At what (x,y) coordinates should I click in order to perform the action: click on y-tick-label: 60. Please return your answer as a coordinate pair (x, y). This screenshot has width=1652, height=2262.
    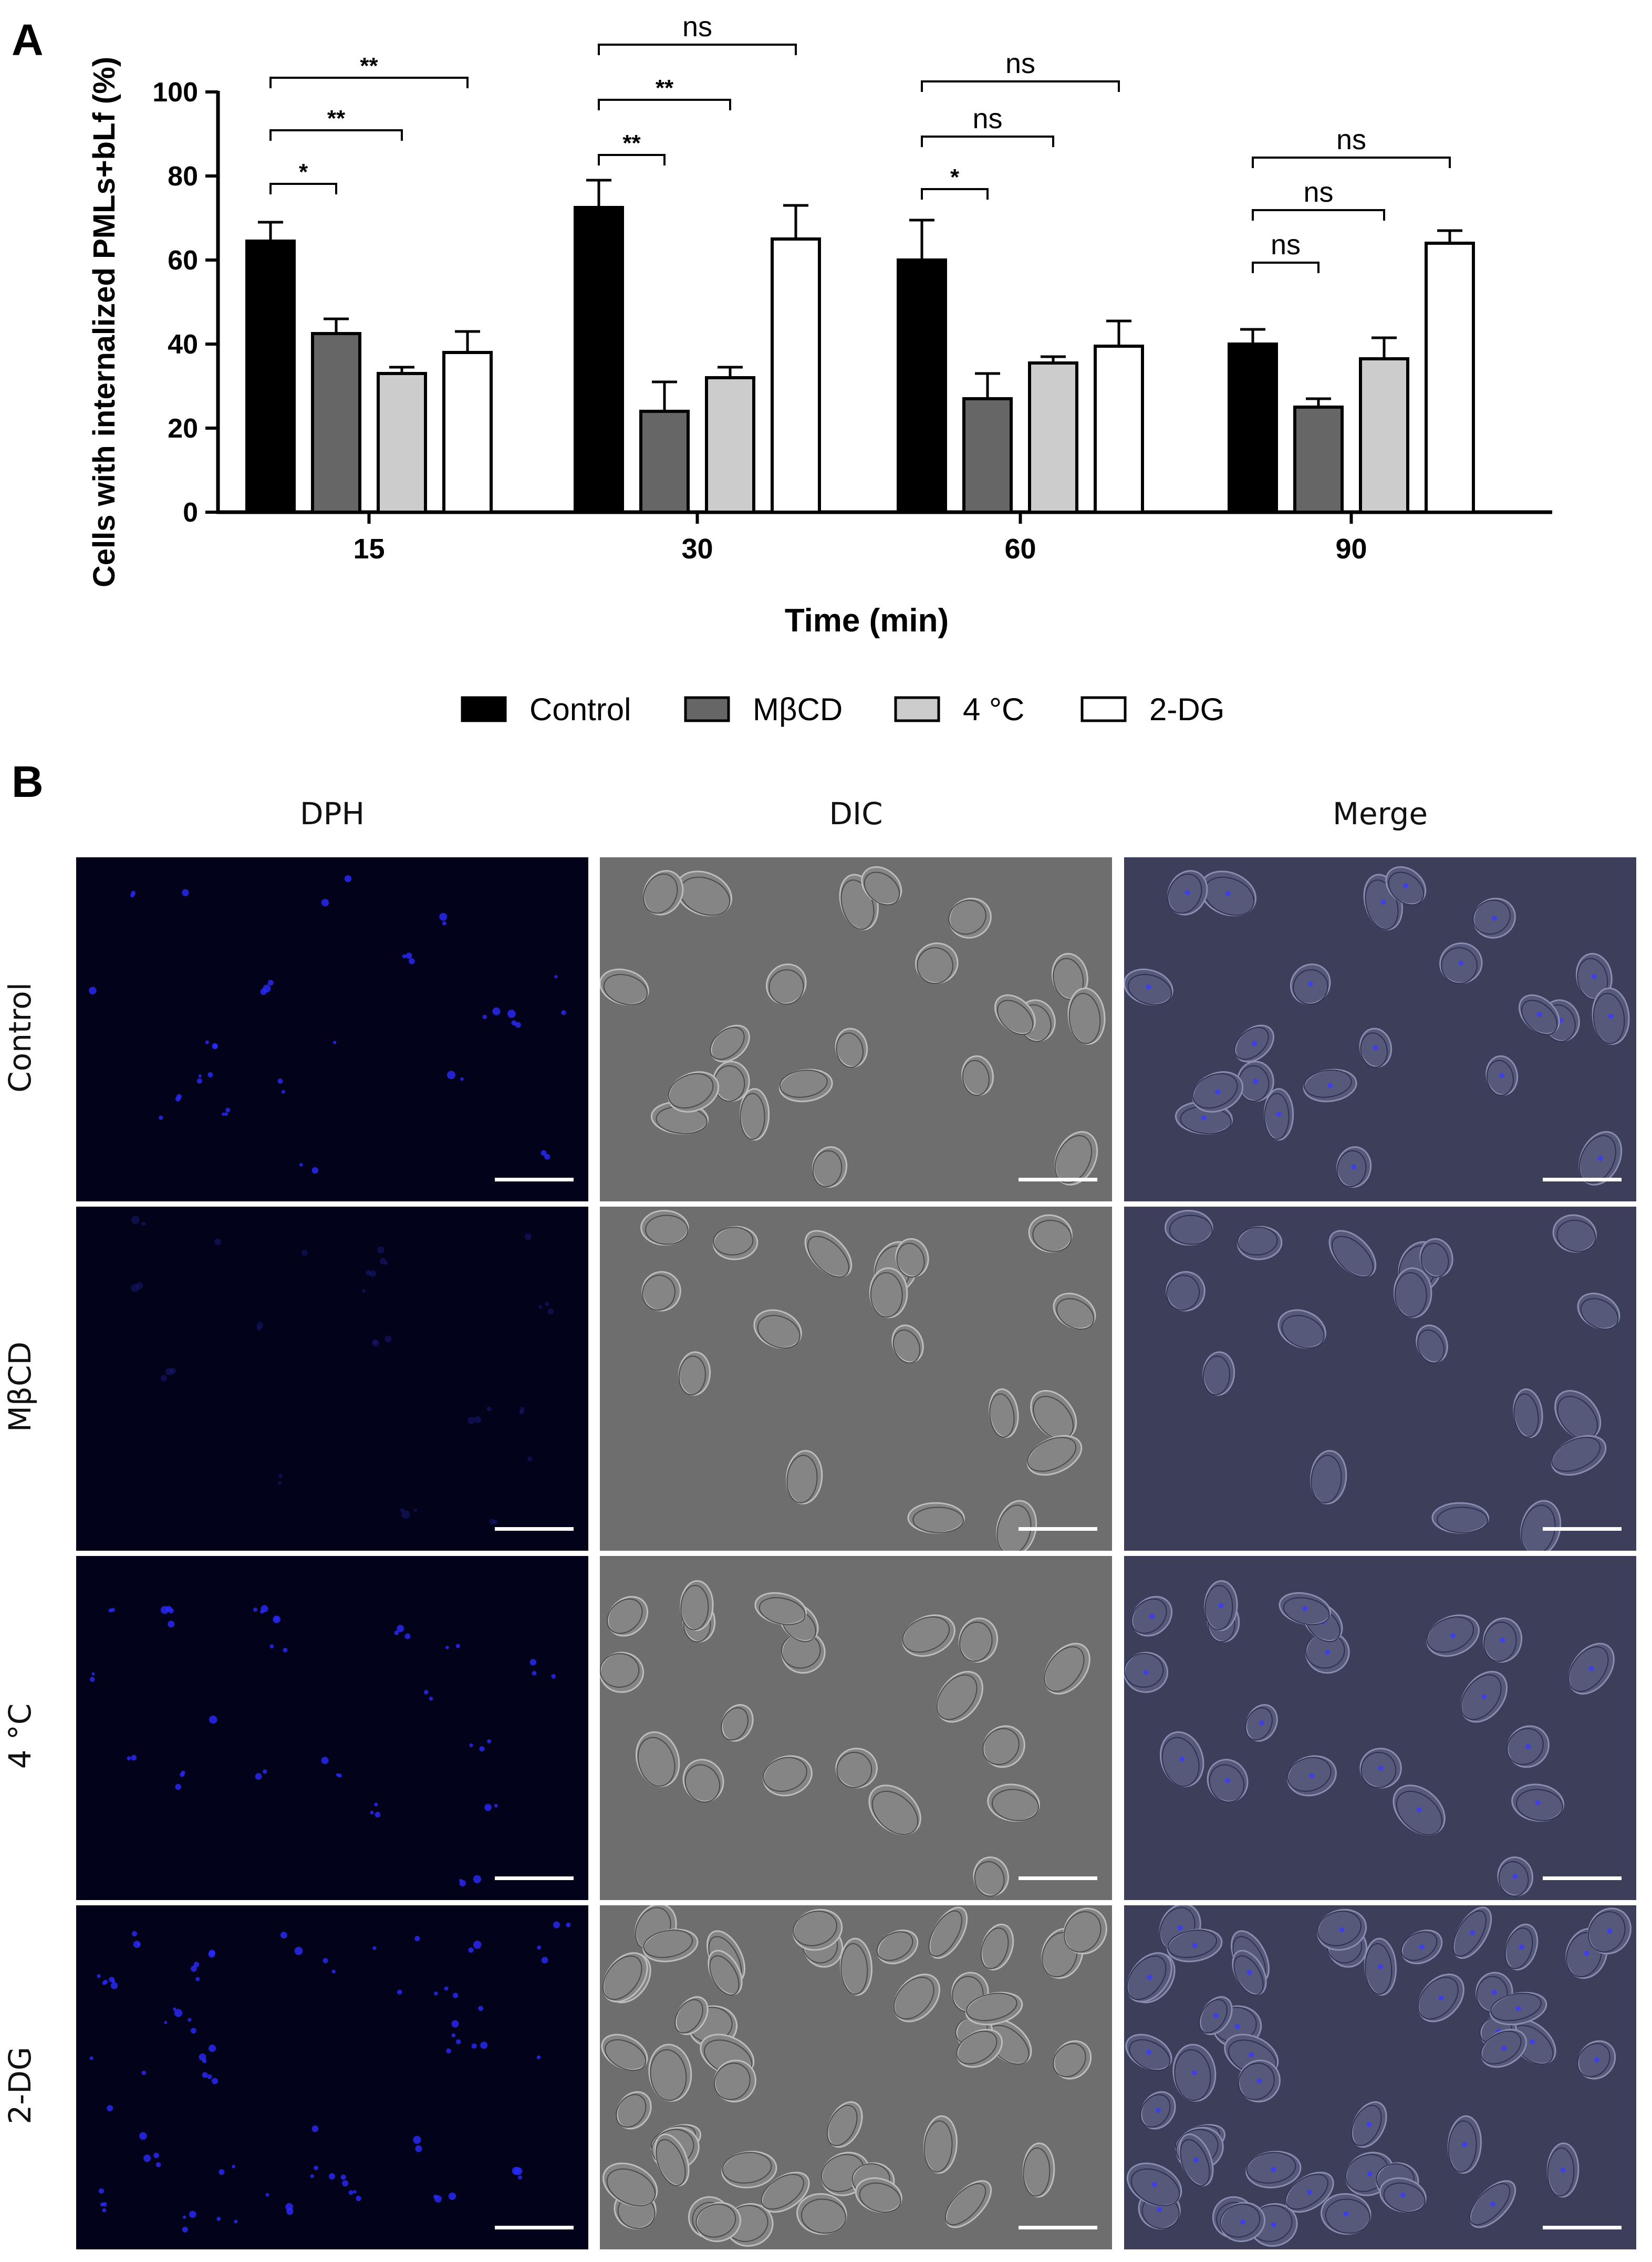
    Looking at the image, I should click on (183, 260).